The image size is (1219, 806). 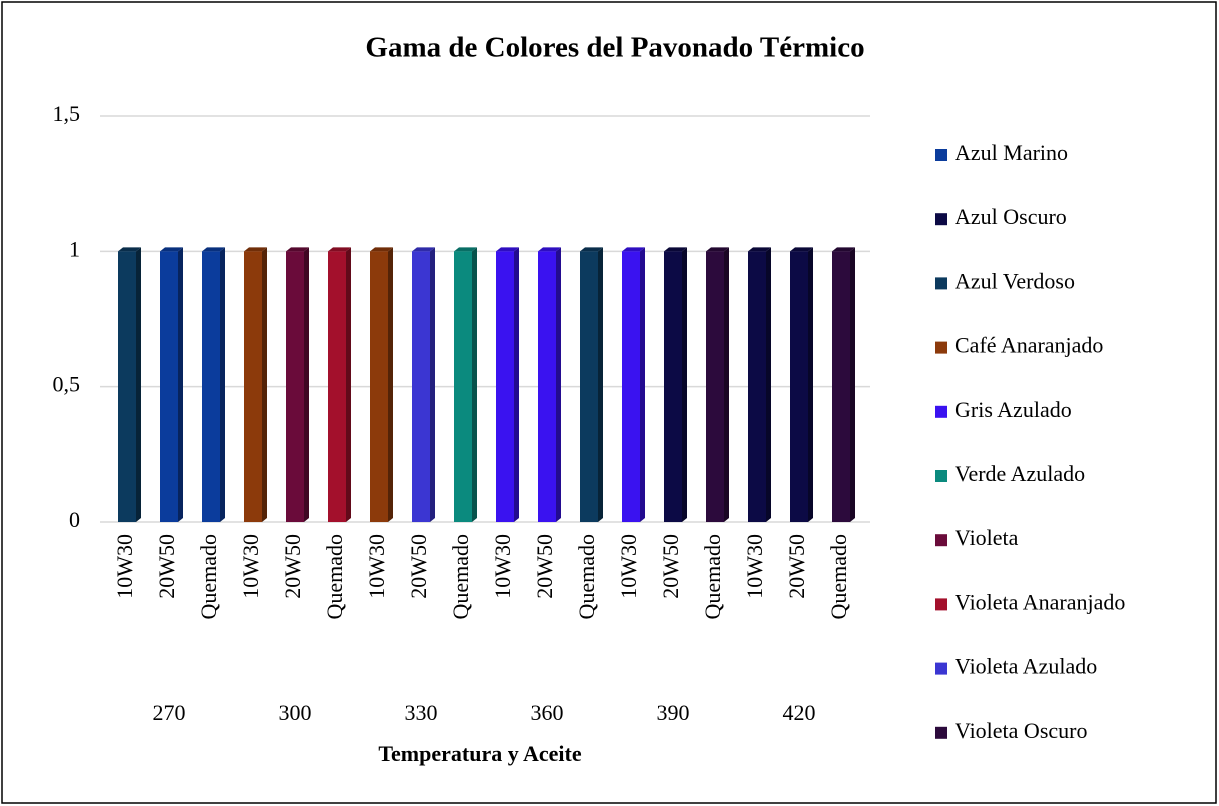 I want to click on x-group-label: 300, so click(x=295, y=712).